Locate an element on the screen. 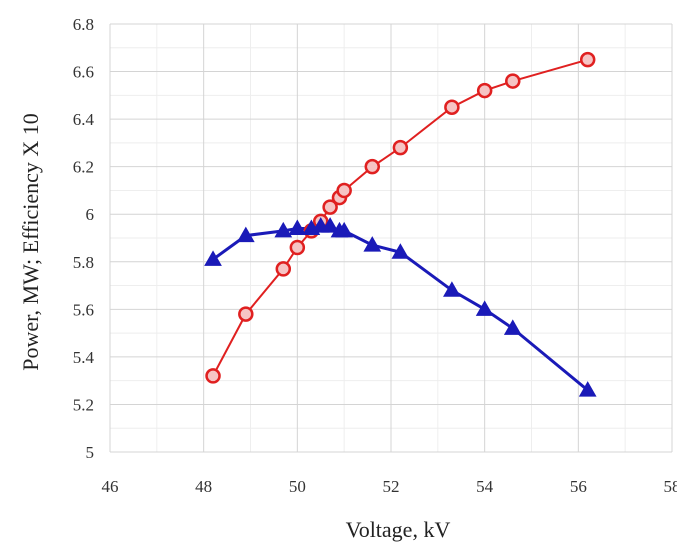  x-tick-label: 52 is located at coordinates (391, 486).